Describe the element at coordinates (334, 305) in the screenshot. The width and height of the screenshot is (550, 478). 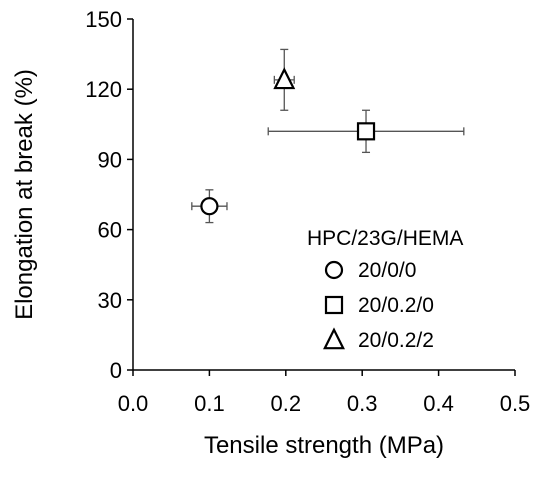
I see `legend-marker-square` at that location.